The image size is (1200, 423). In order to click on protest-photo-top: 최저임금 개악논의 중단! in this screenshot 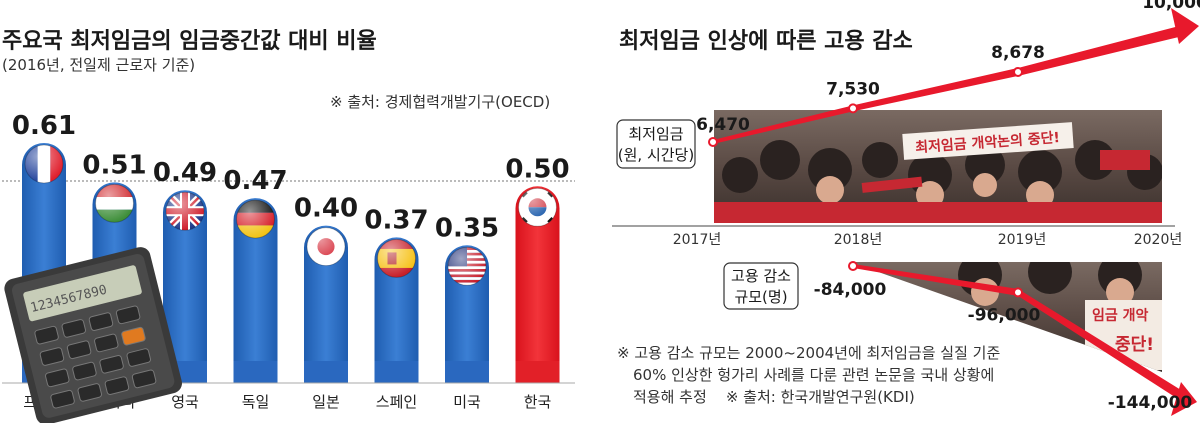, I will do `click(938, 166)`.